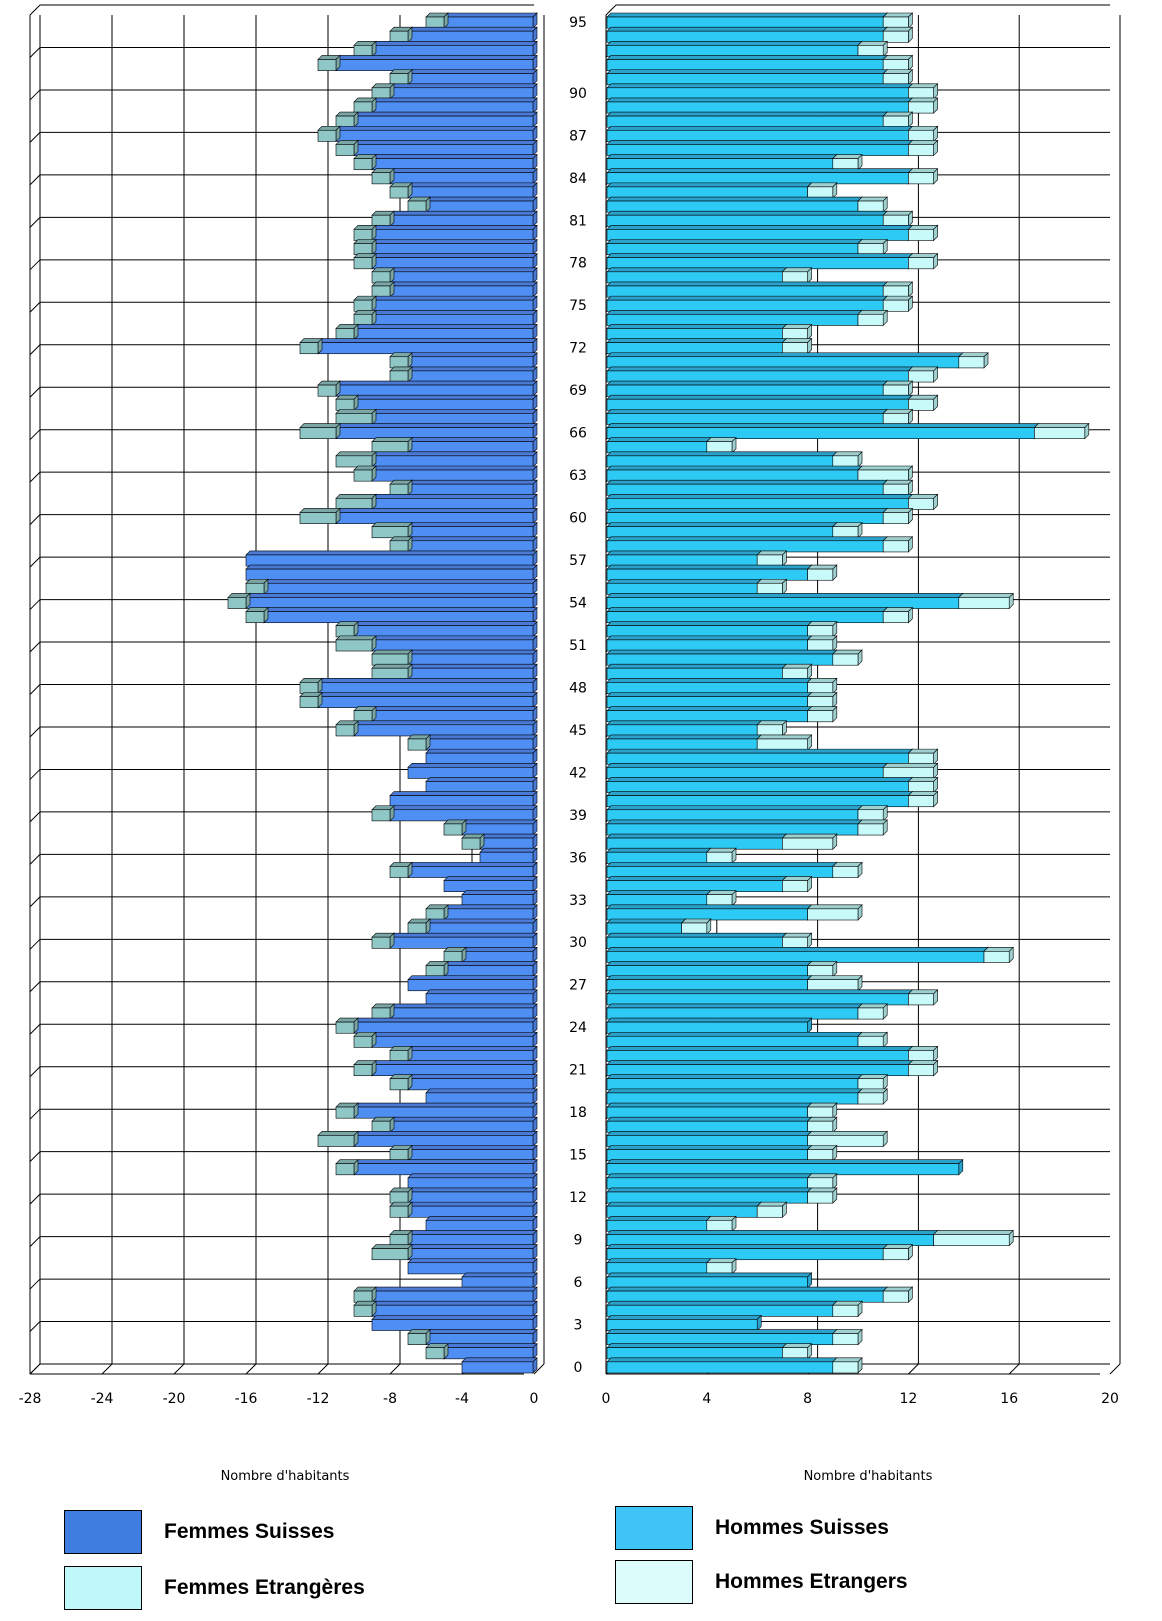 This screenshot has height=1621, width=1162. What do you see at coordinates (908, 1399) in the screenshot?
I see `right-x-tick-label: 12` at bounding box center [908, 1399].